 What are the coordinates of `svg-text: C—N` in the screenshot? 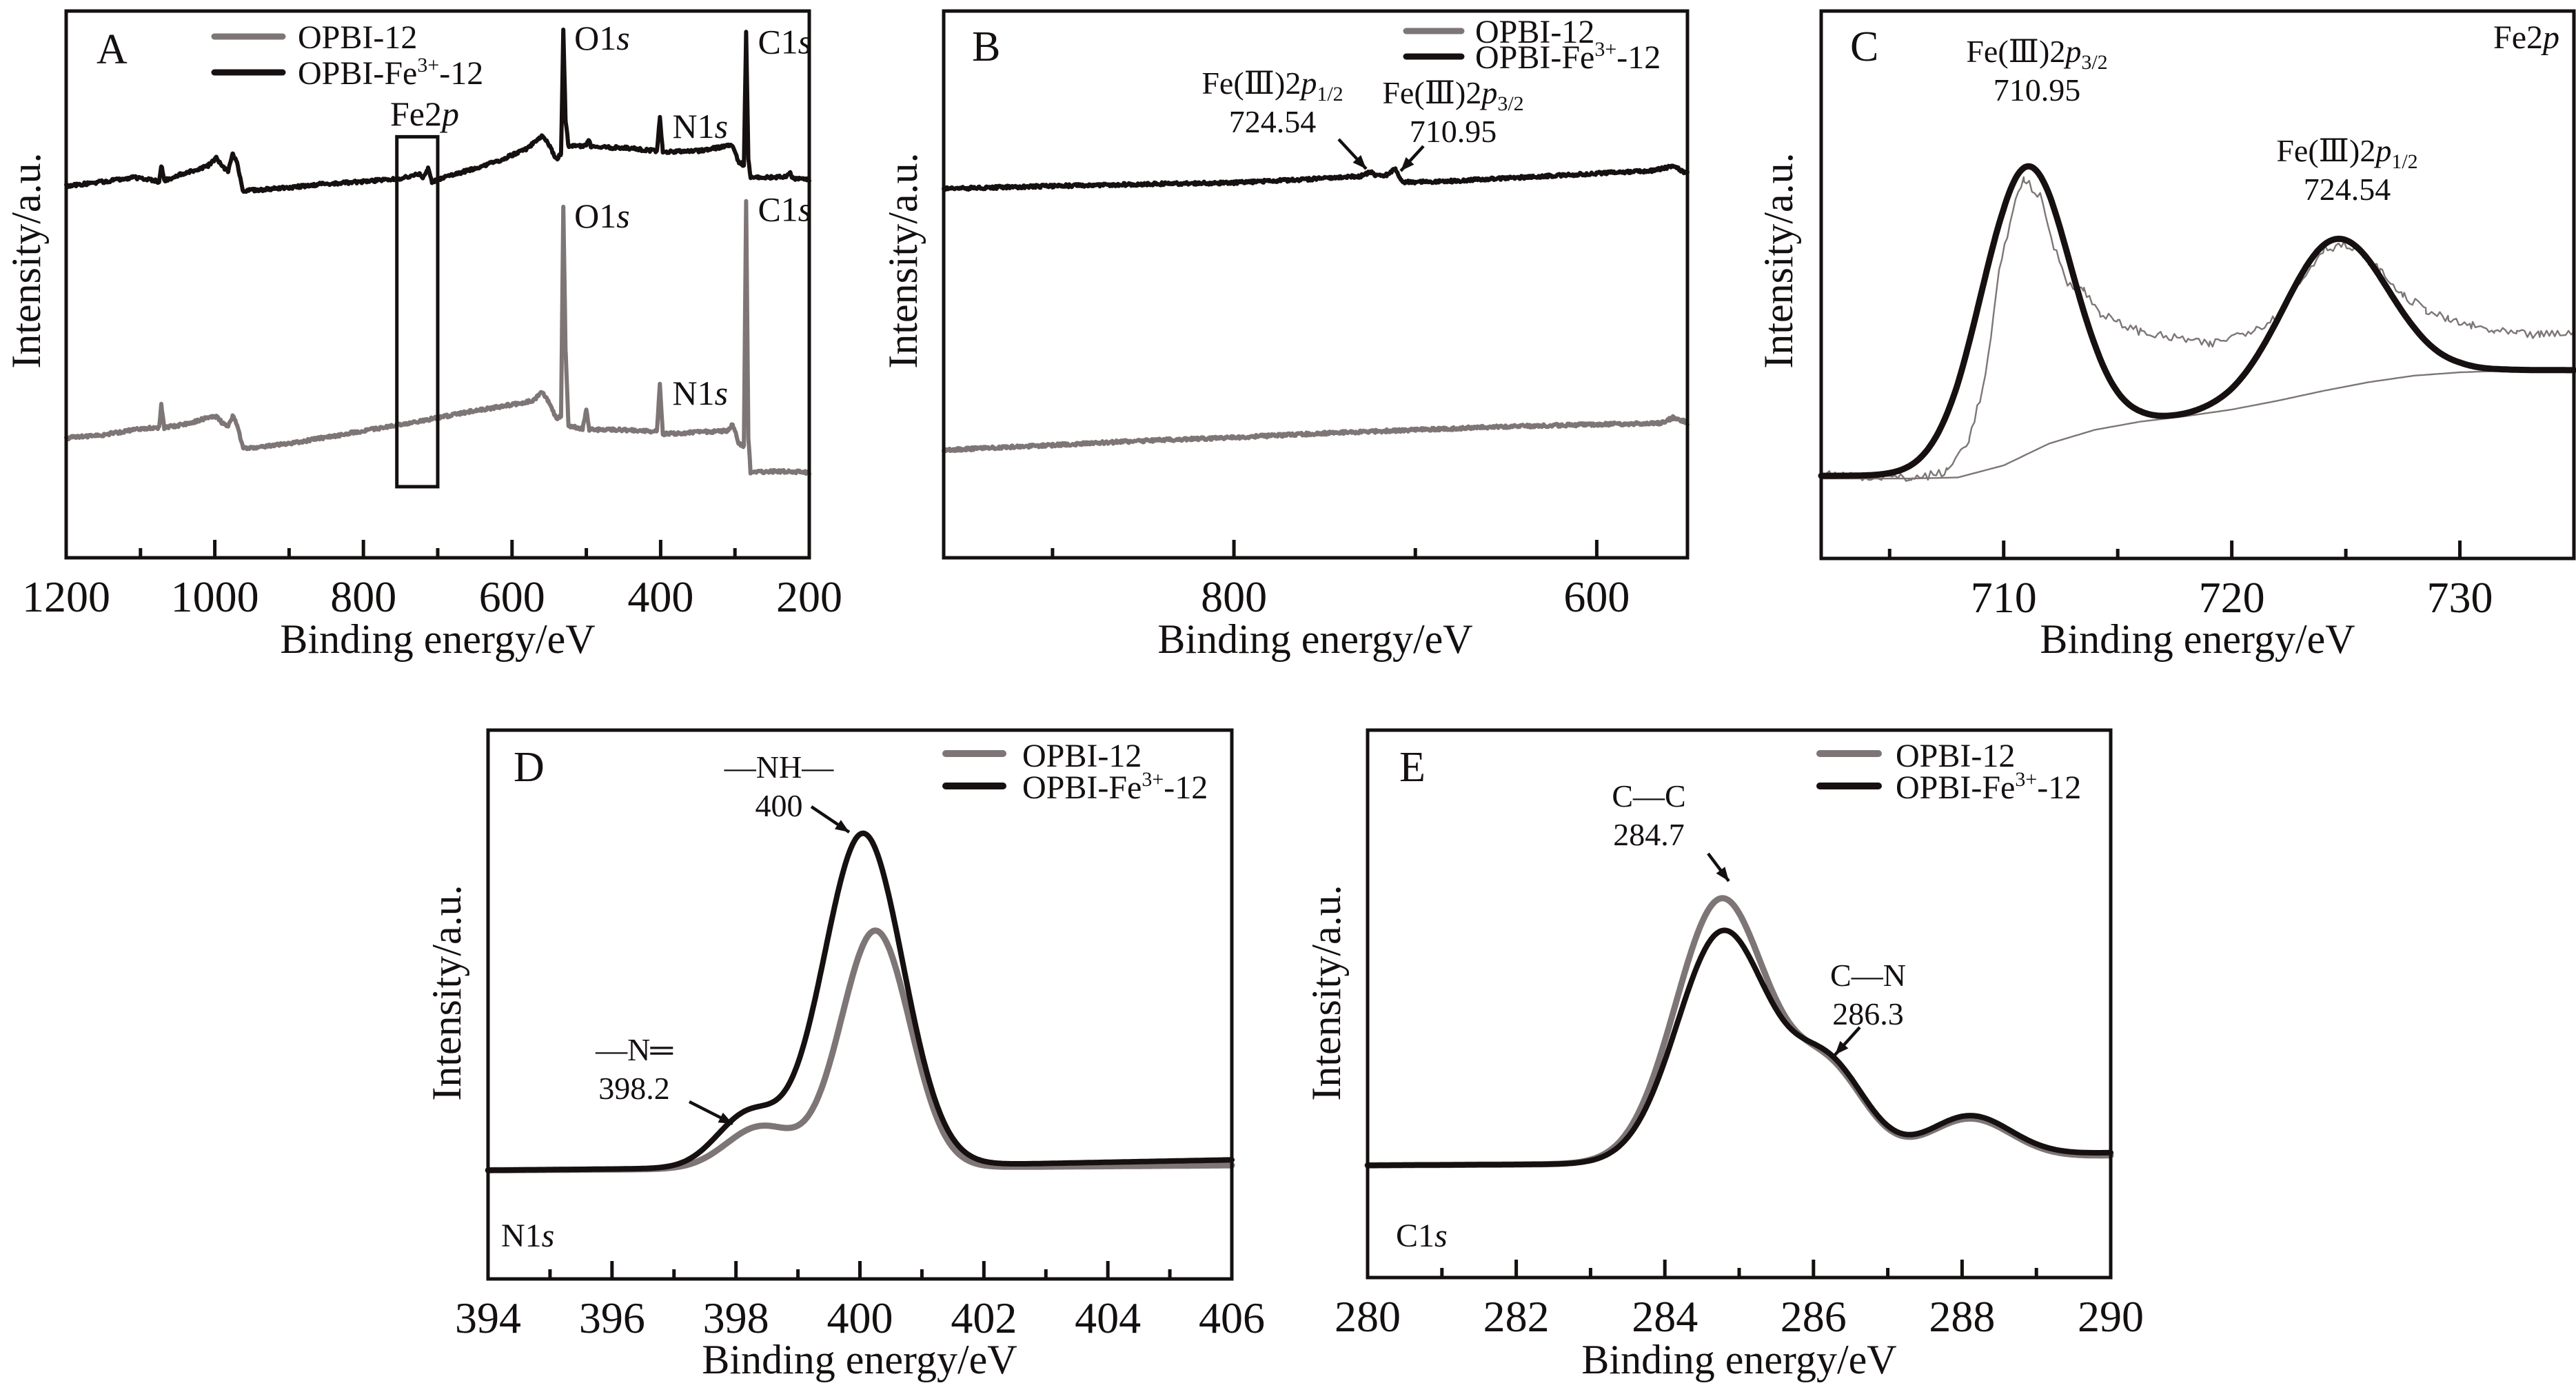 It's located at (1868, 976).